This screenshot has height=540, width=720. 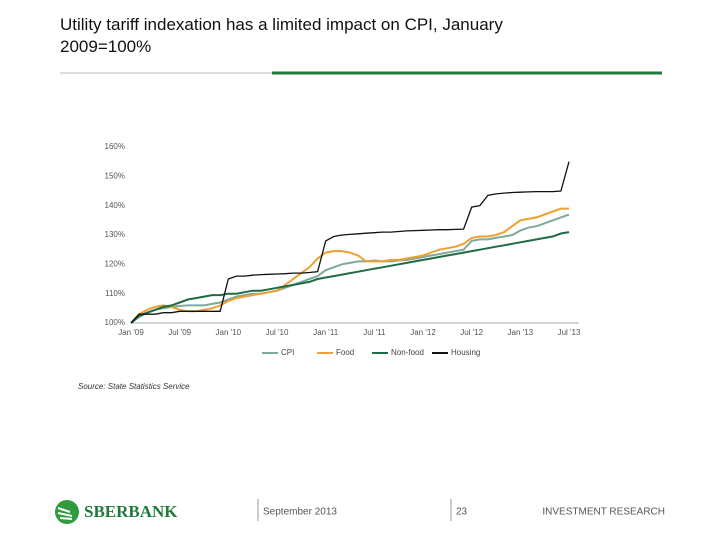 What do you see at coordinates (115, 263) in the screenshot?
I see `y-tick-label: 120%` at bounding box center [115, 263].